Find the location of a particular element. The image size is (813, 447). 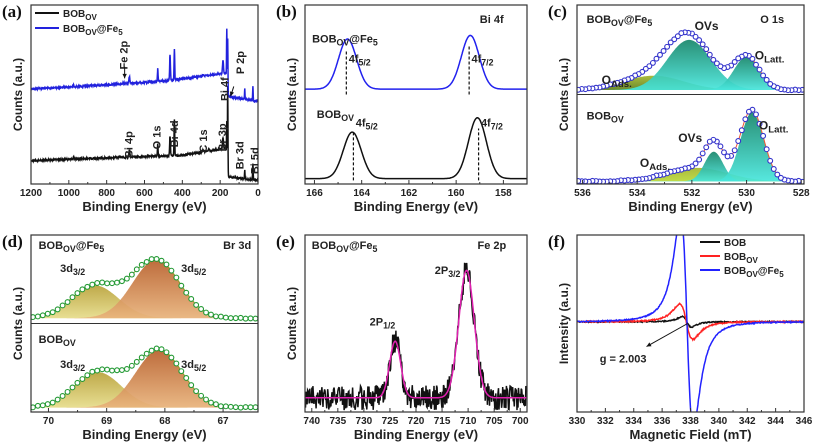

x-tick-label: 715 is located at coordinates (442, 421).